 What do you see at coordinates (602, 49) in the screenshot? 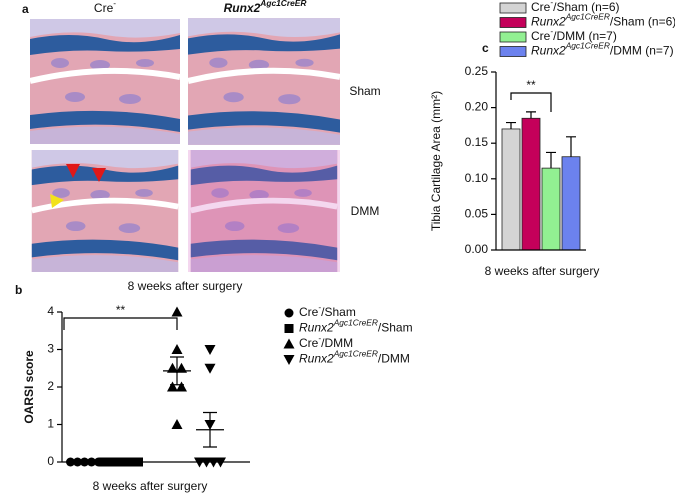
I see `legend-label: Runx2Agc1CreER/DMM (n=7)` at bounding box center [602, 49].